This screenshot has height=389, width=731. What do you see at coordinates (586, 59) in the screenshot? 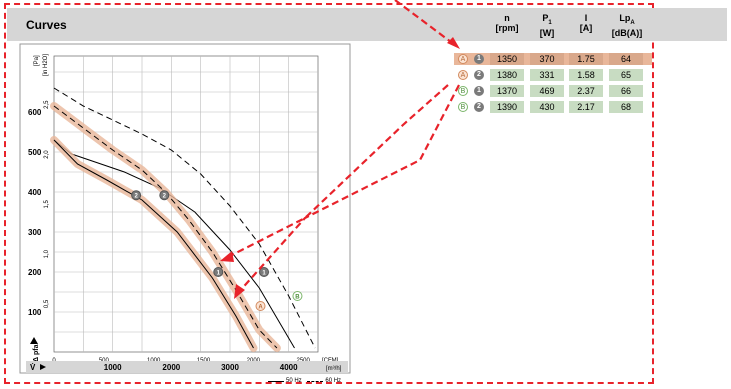
I see `table-cell-i: 1.75` at bounding box center [586, 59].